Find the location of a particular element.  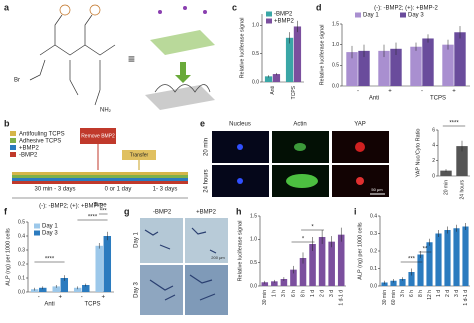

panel-label: f is located at coordinates (6, 211).